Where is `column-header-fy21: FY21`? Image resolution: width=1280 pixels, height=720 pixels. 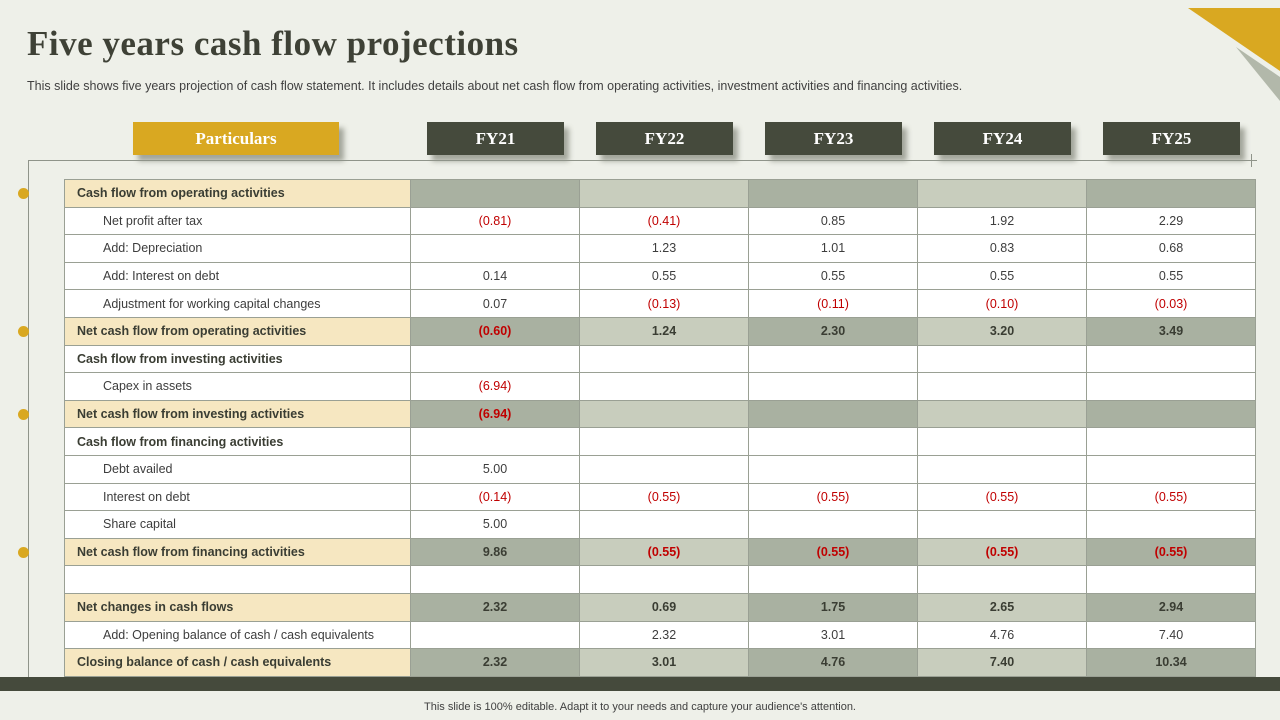 column-header-fy21: FY21 is located at coordinates (495, 138).